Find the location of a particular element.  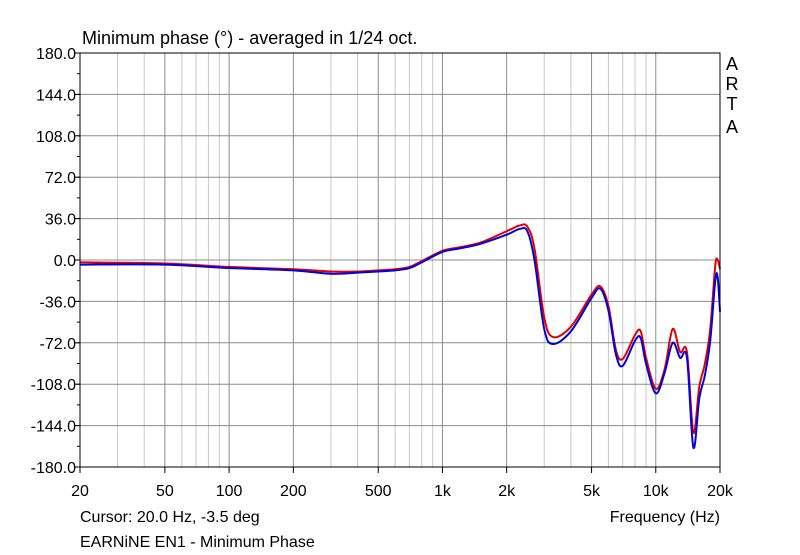

brand-mark: A R T A is located at coordinates (732, 95).